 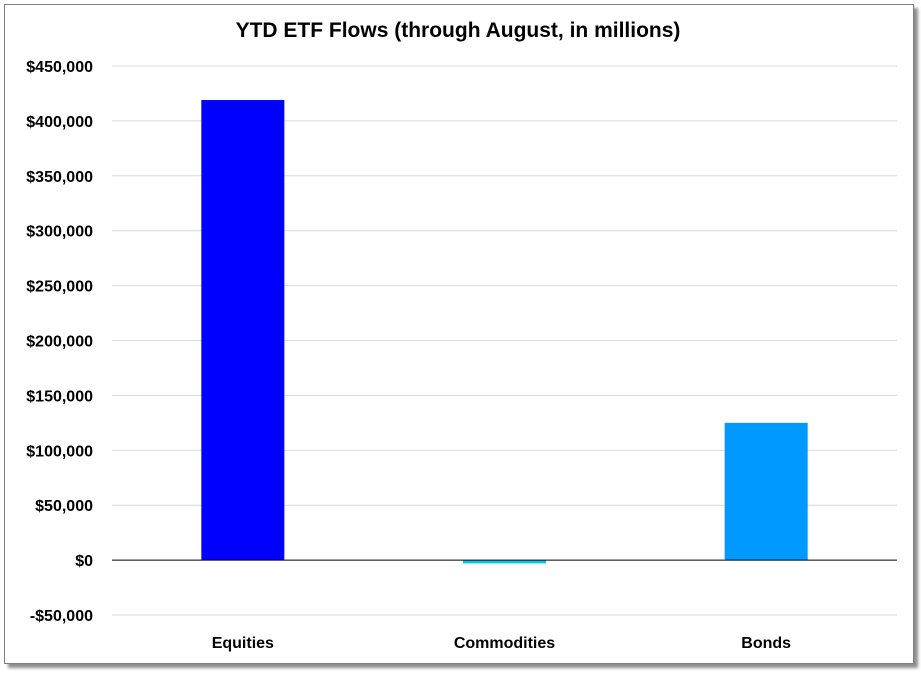 What do you see at coordinates (59, 67) in the screenshot?
I see `y-tick-label: $450,000` at bounding box center [59, 67].